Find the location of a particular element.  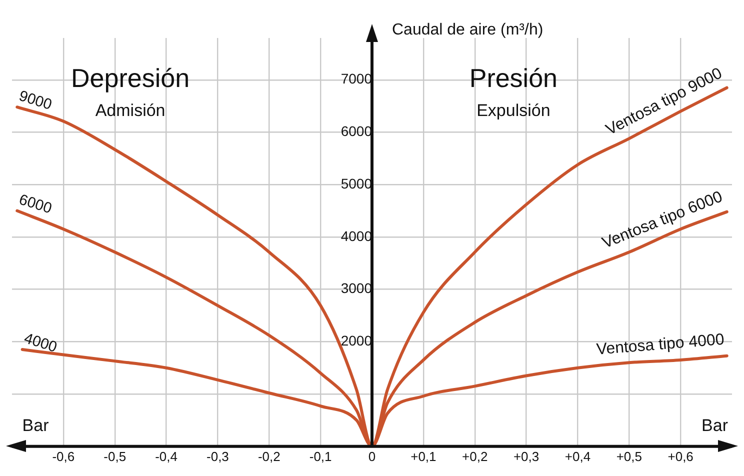

x-axis-title: Bar is located at coordinates (715, 426).